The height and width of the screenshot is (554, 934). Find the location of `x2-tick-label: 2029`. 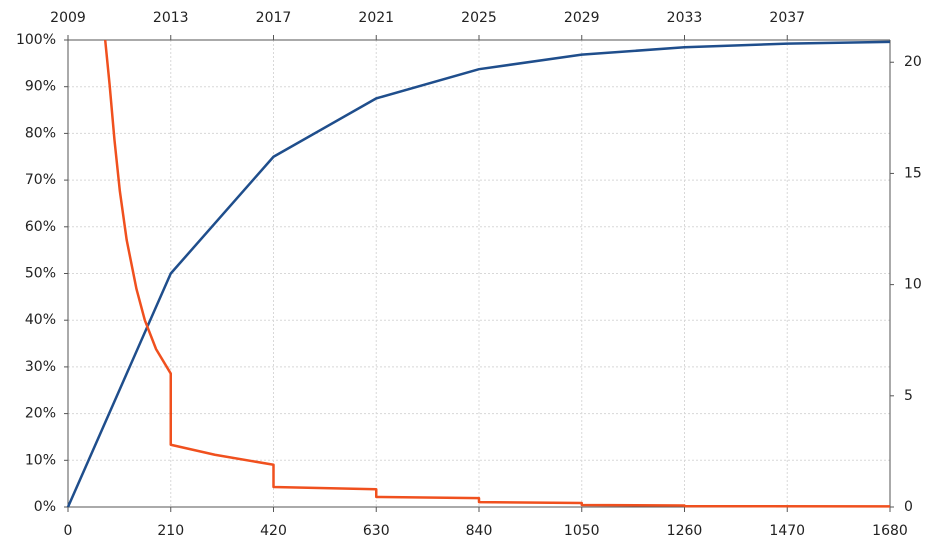

x2-tick-label: 2029 is located at coordinates (582, 18).